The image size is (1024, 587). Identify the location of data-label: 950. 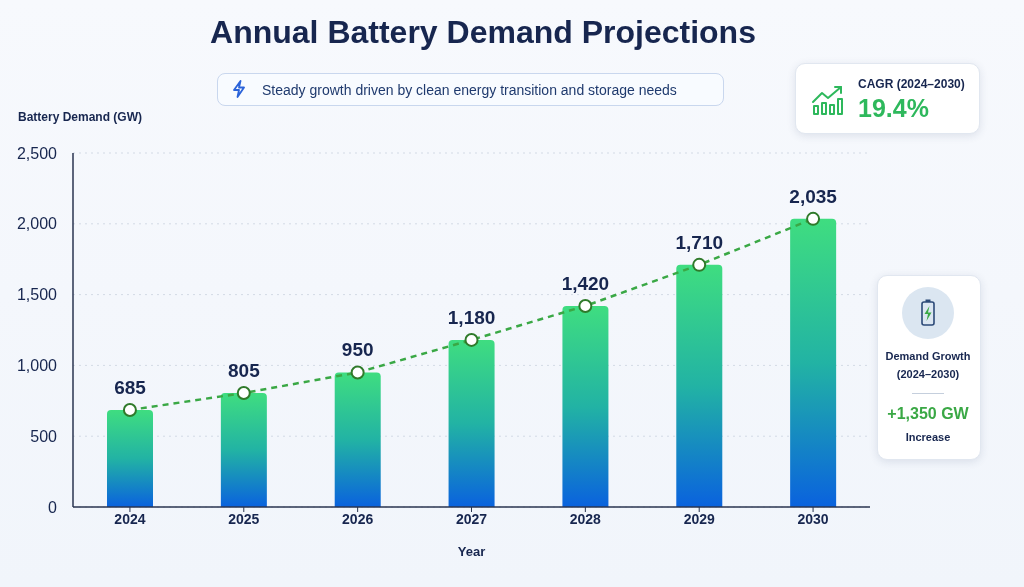
(357, 350).